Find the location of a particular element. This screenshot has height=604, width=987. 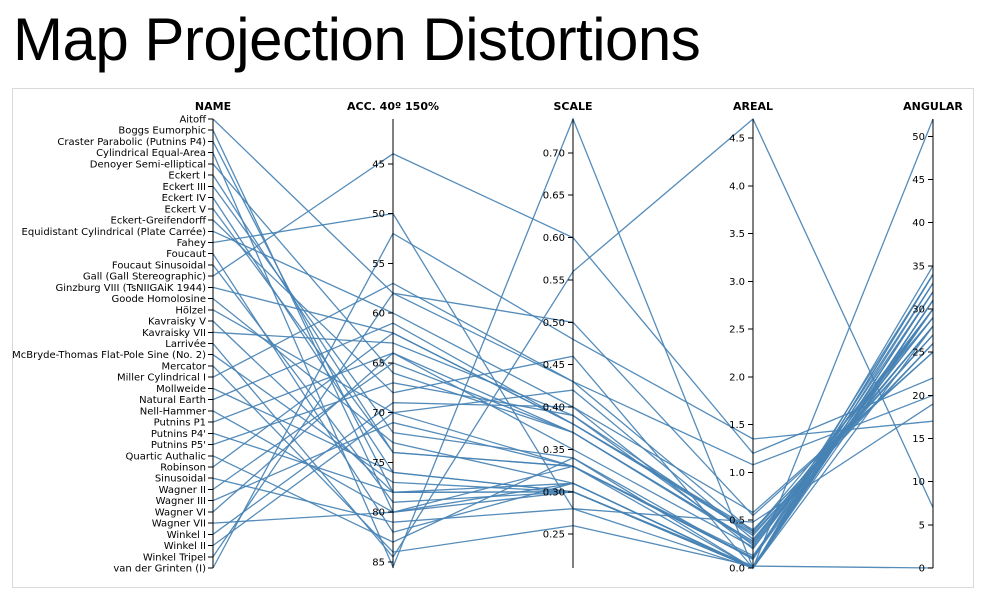

tick-label: Foucaut is located at coordinates (186, 254).